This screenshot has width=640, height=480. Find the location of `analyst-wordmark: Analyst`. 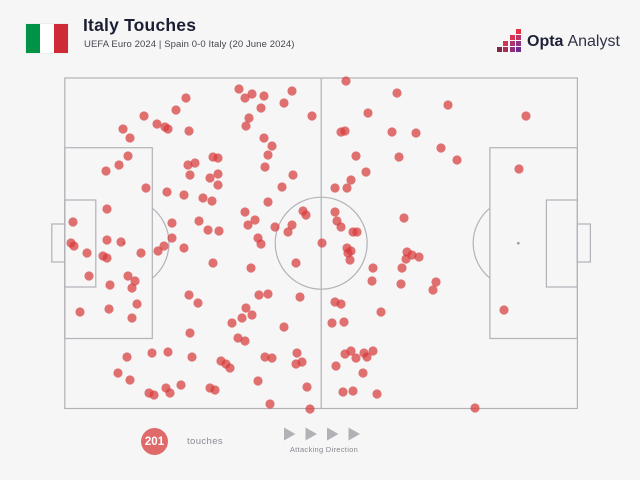

analyst-wordmark: Analyst is located at coordinates (593, 41).